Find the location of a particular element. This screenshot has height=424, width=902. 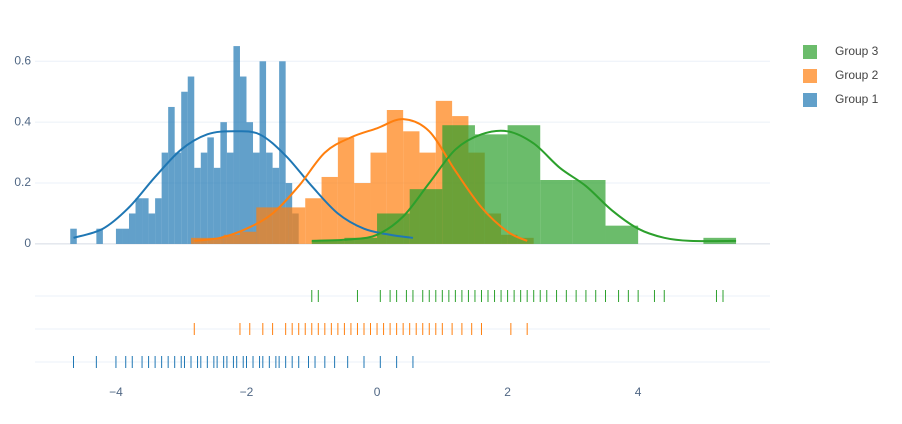

legend-label: Group 3 is located at coordinates (857, 51).